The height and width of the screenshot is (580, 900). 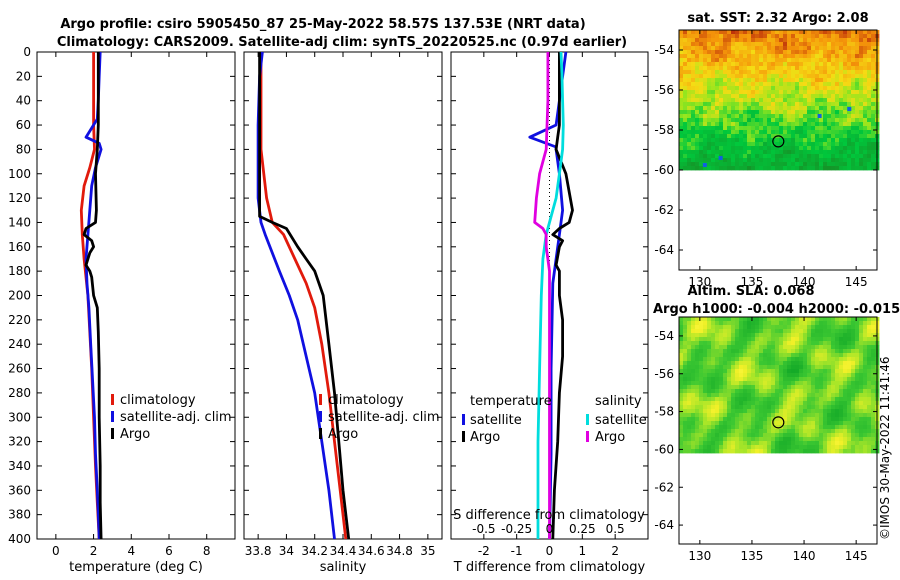 I want to click on copyright-watermark: ©IMOS 30-May-2022 11:41:46, so click(x=885, y=448).